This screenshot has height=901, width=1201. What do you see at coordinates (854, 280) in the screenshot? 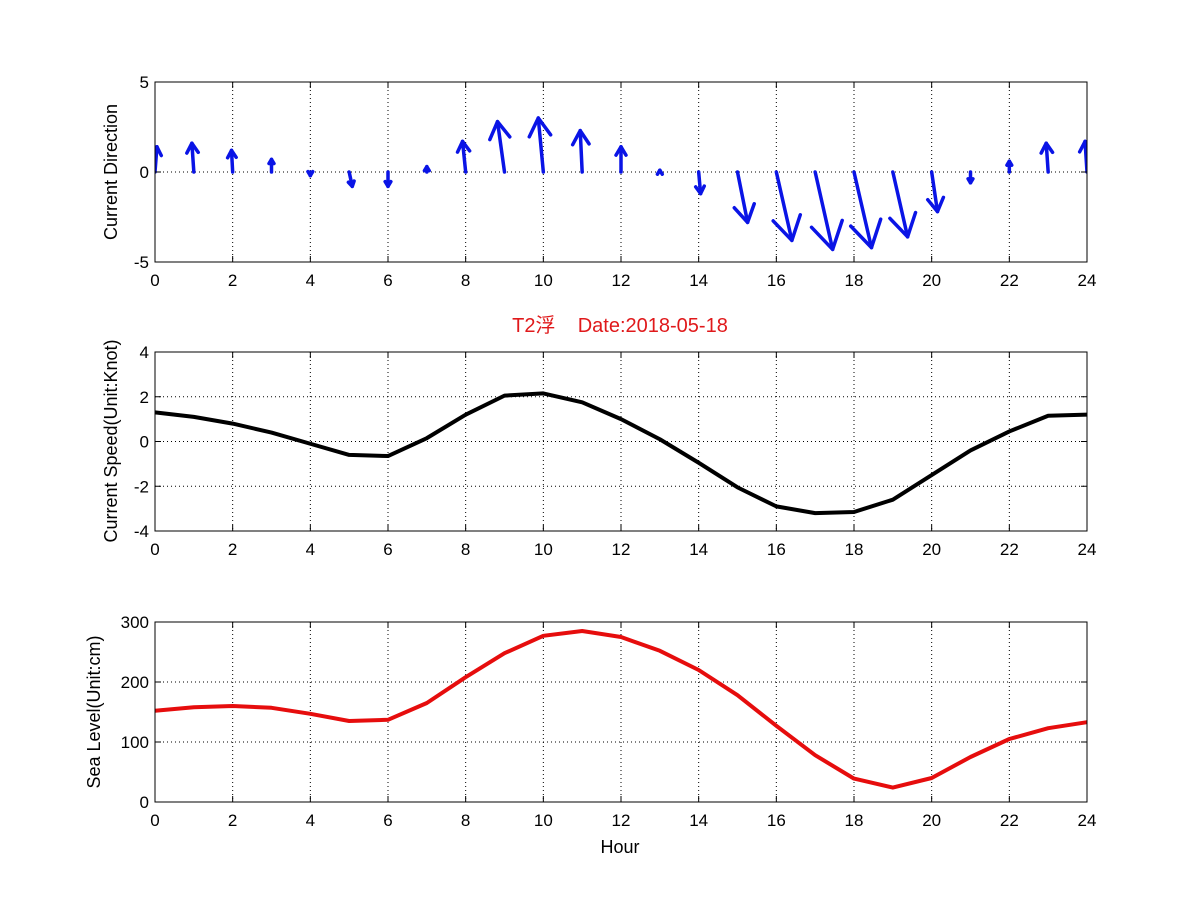
I see `current-direction-x-tick-label: 18` at bounding box center [854, 280].